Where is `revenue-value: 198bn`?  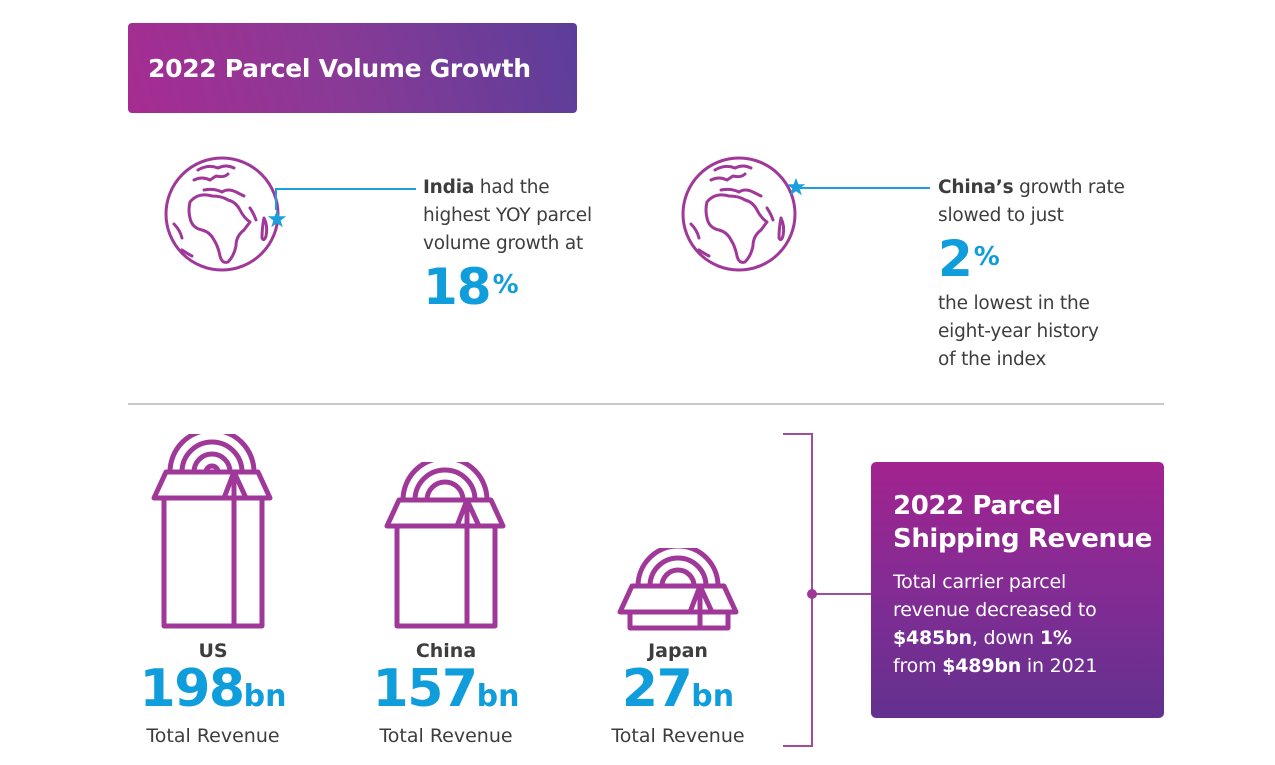
revenue-value: 198bn is located at coordinates (213, 689).